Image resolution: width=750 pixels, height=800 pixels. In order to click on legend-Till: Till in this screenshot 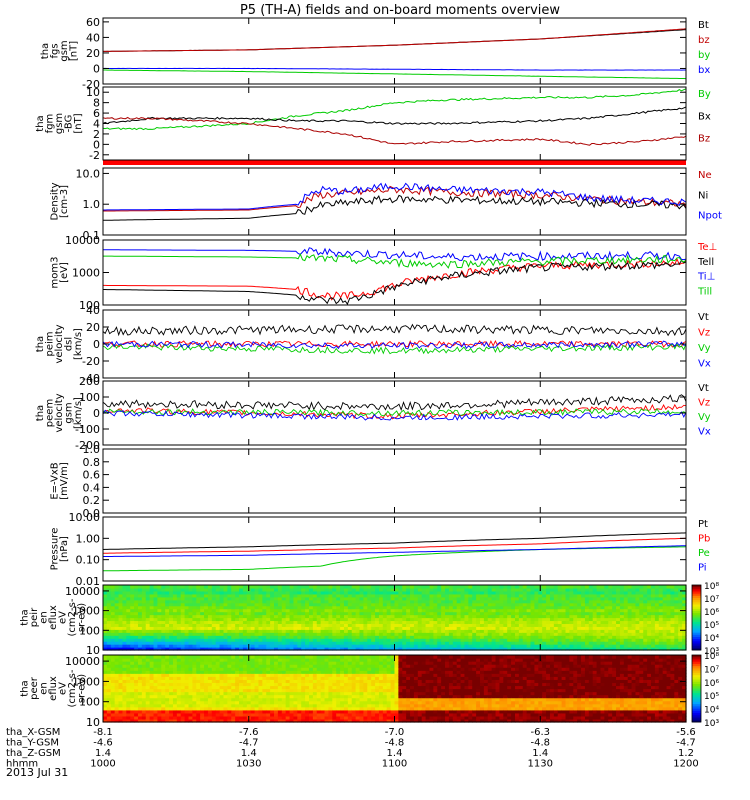, I will do `click(704, 291)`.